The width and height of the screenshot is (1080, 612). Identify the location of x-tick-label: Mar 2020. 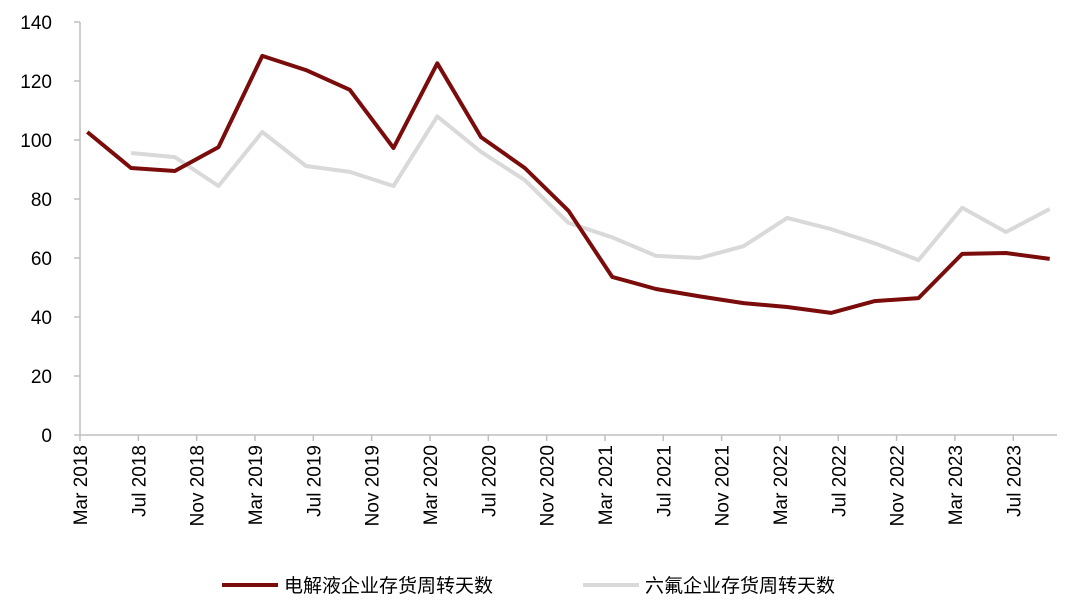
(431, 485).